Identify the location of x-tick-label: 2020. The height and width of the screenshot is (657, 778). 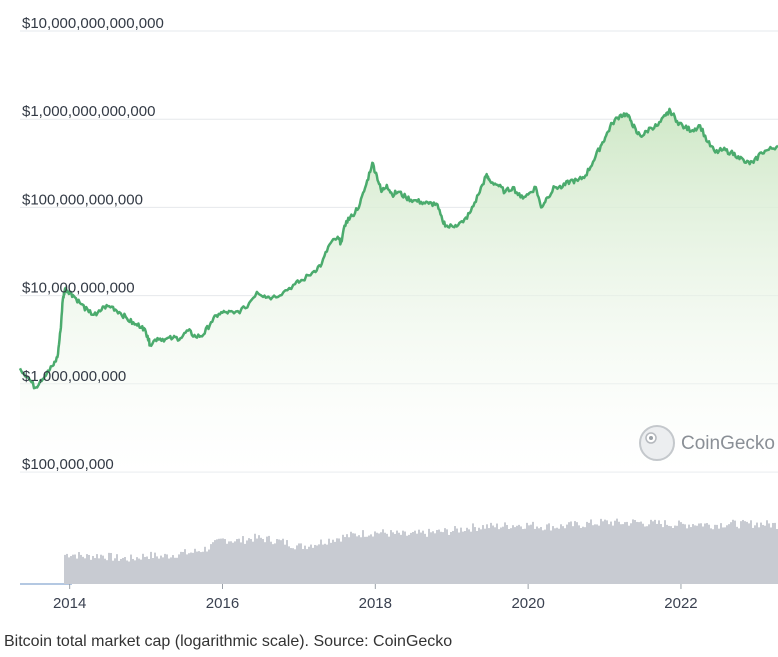
(527, 603).